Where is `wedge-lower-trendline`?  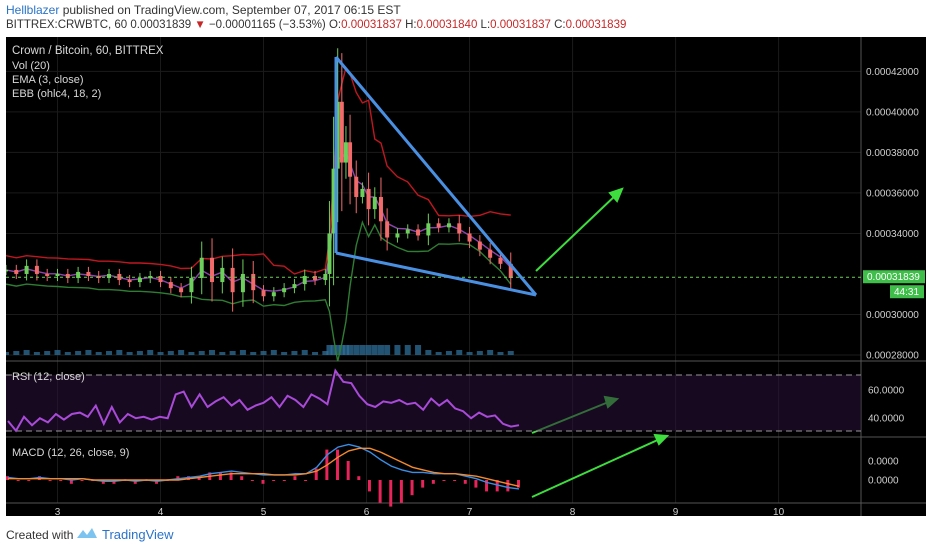
wedge-lower-trendline is located at coordinates (436, 274).